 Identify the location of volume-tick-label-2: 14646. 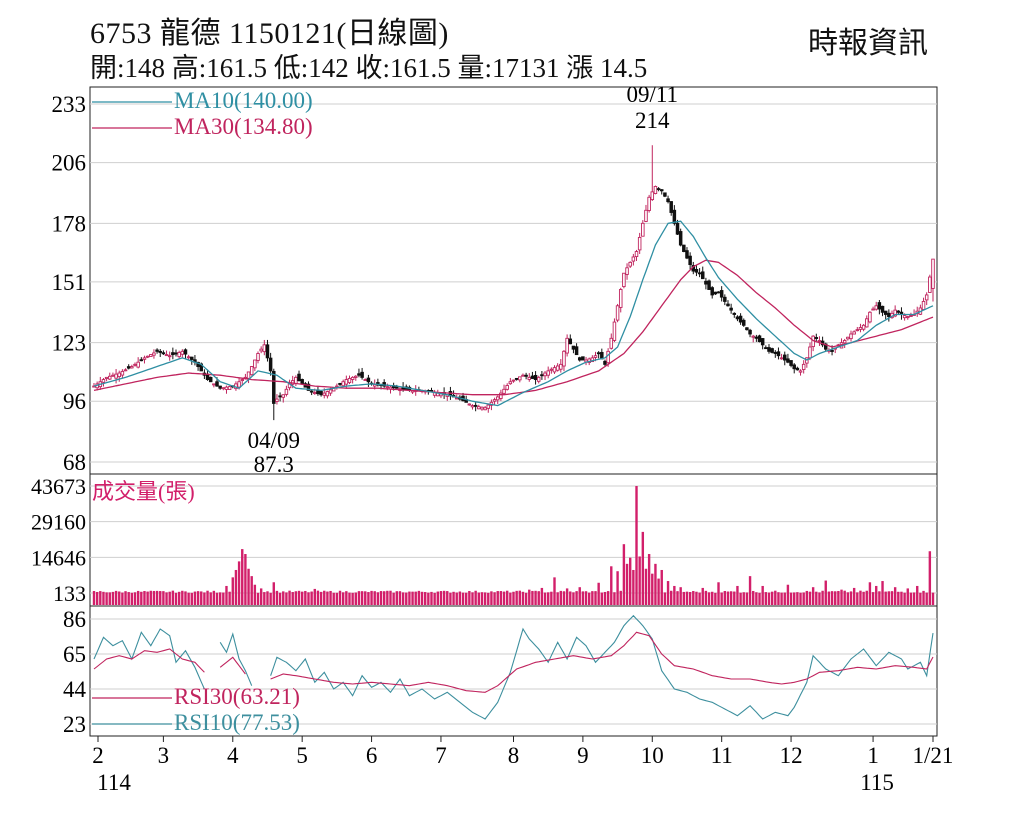
(58, 557).